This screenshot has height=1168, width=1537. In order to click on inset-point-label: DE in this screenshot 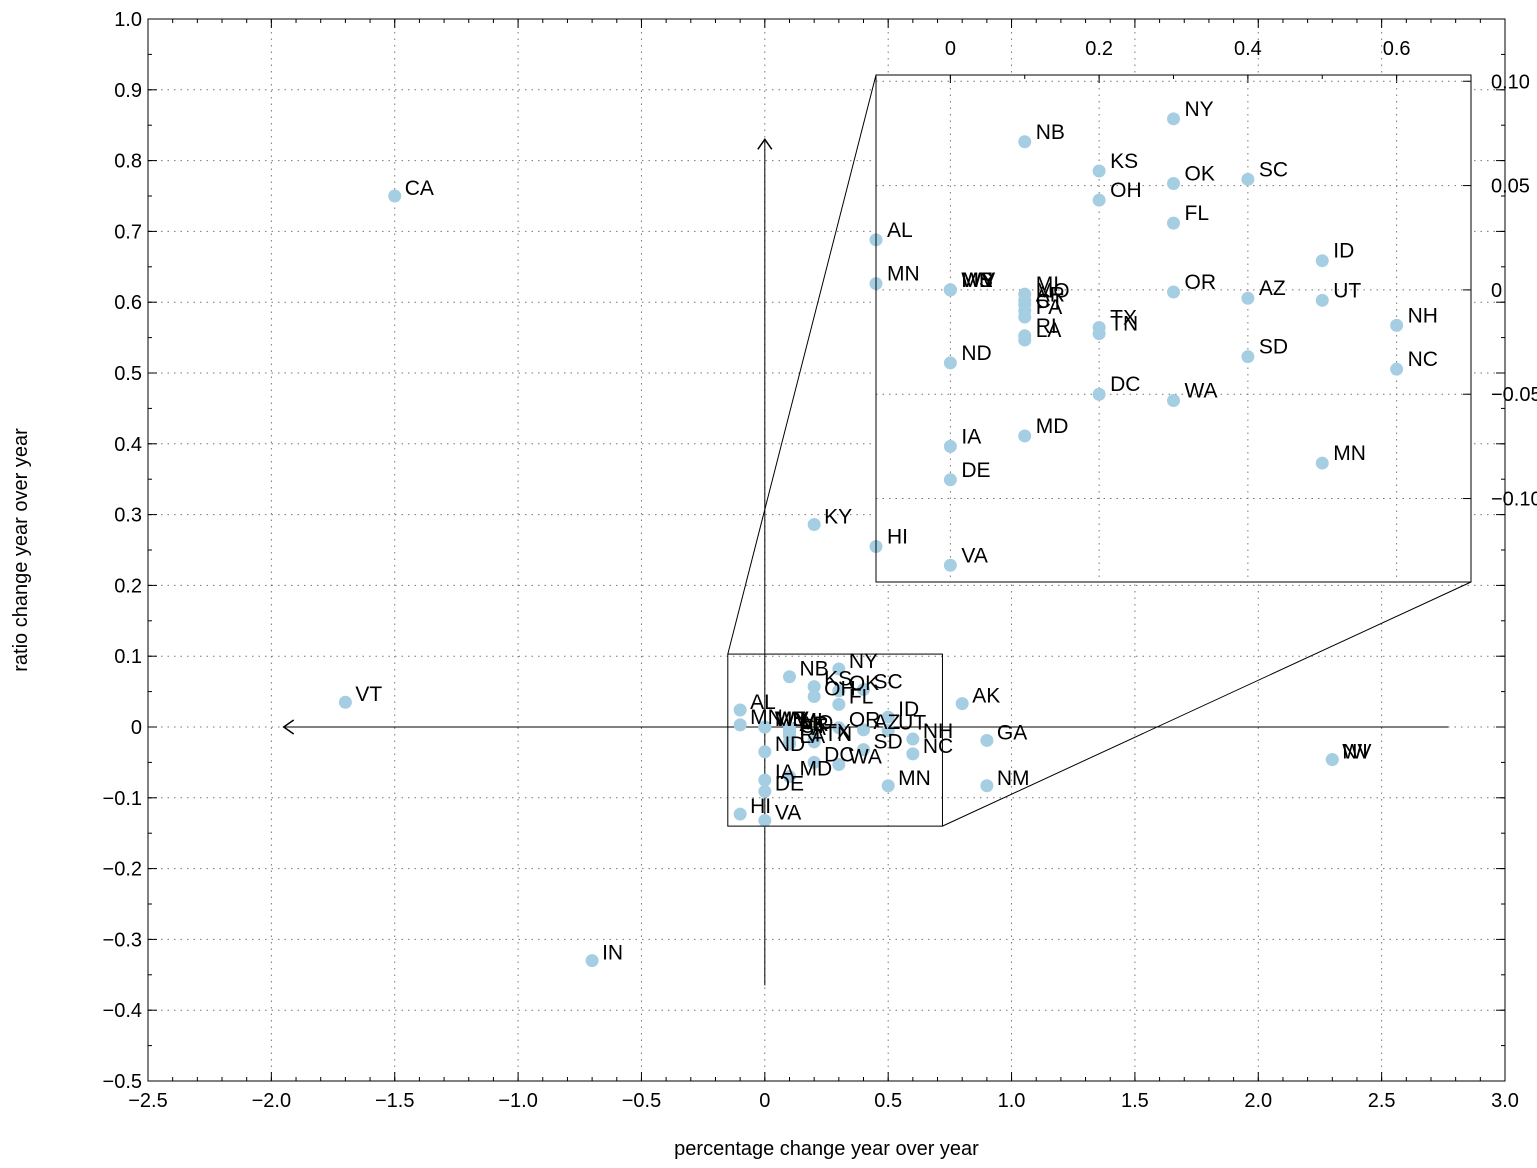, I will do `click(975, 470)`.